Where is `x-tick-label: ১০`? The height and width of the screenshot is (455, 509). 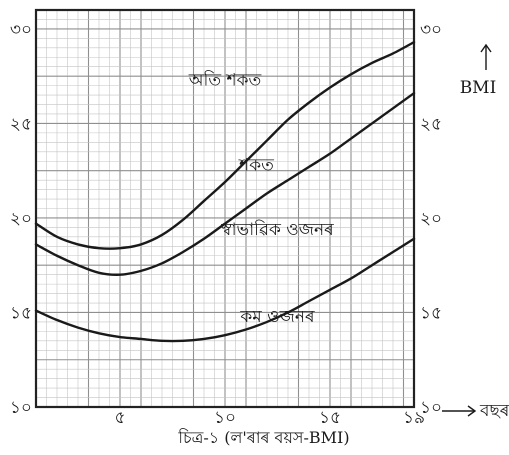 x-tick-label: ১০ is located at coordinates (225, 418).